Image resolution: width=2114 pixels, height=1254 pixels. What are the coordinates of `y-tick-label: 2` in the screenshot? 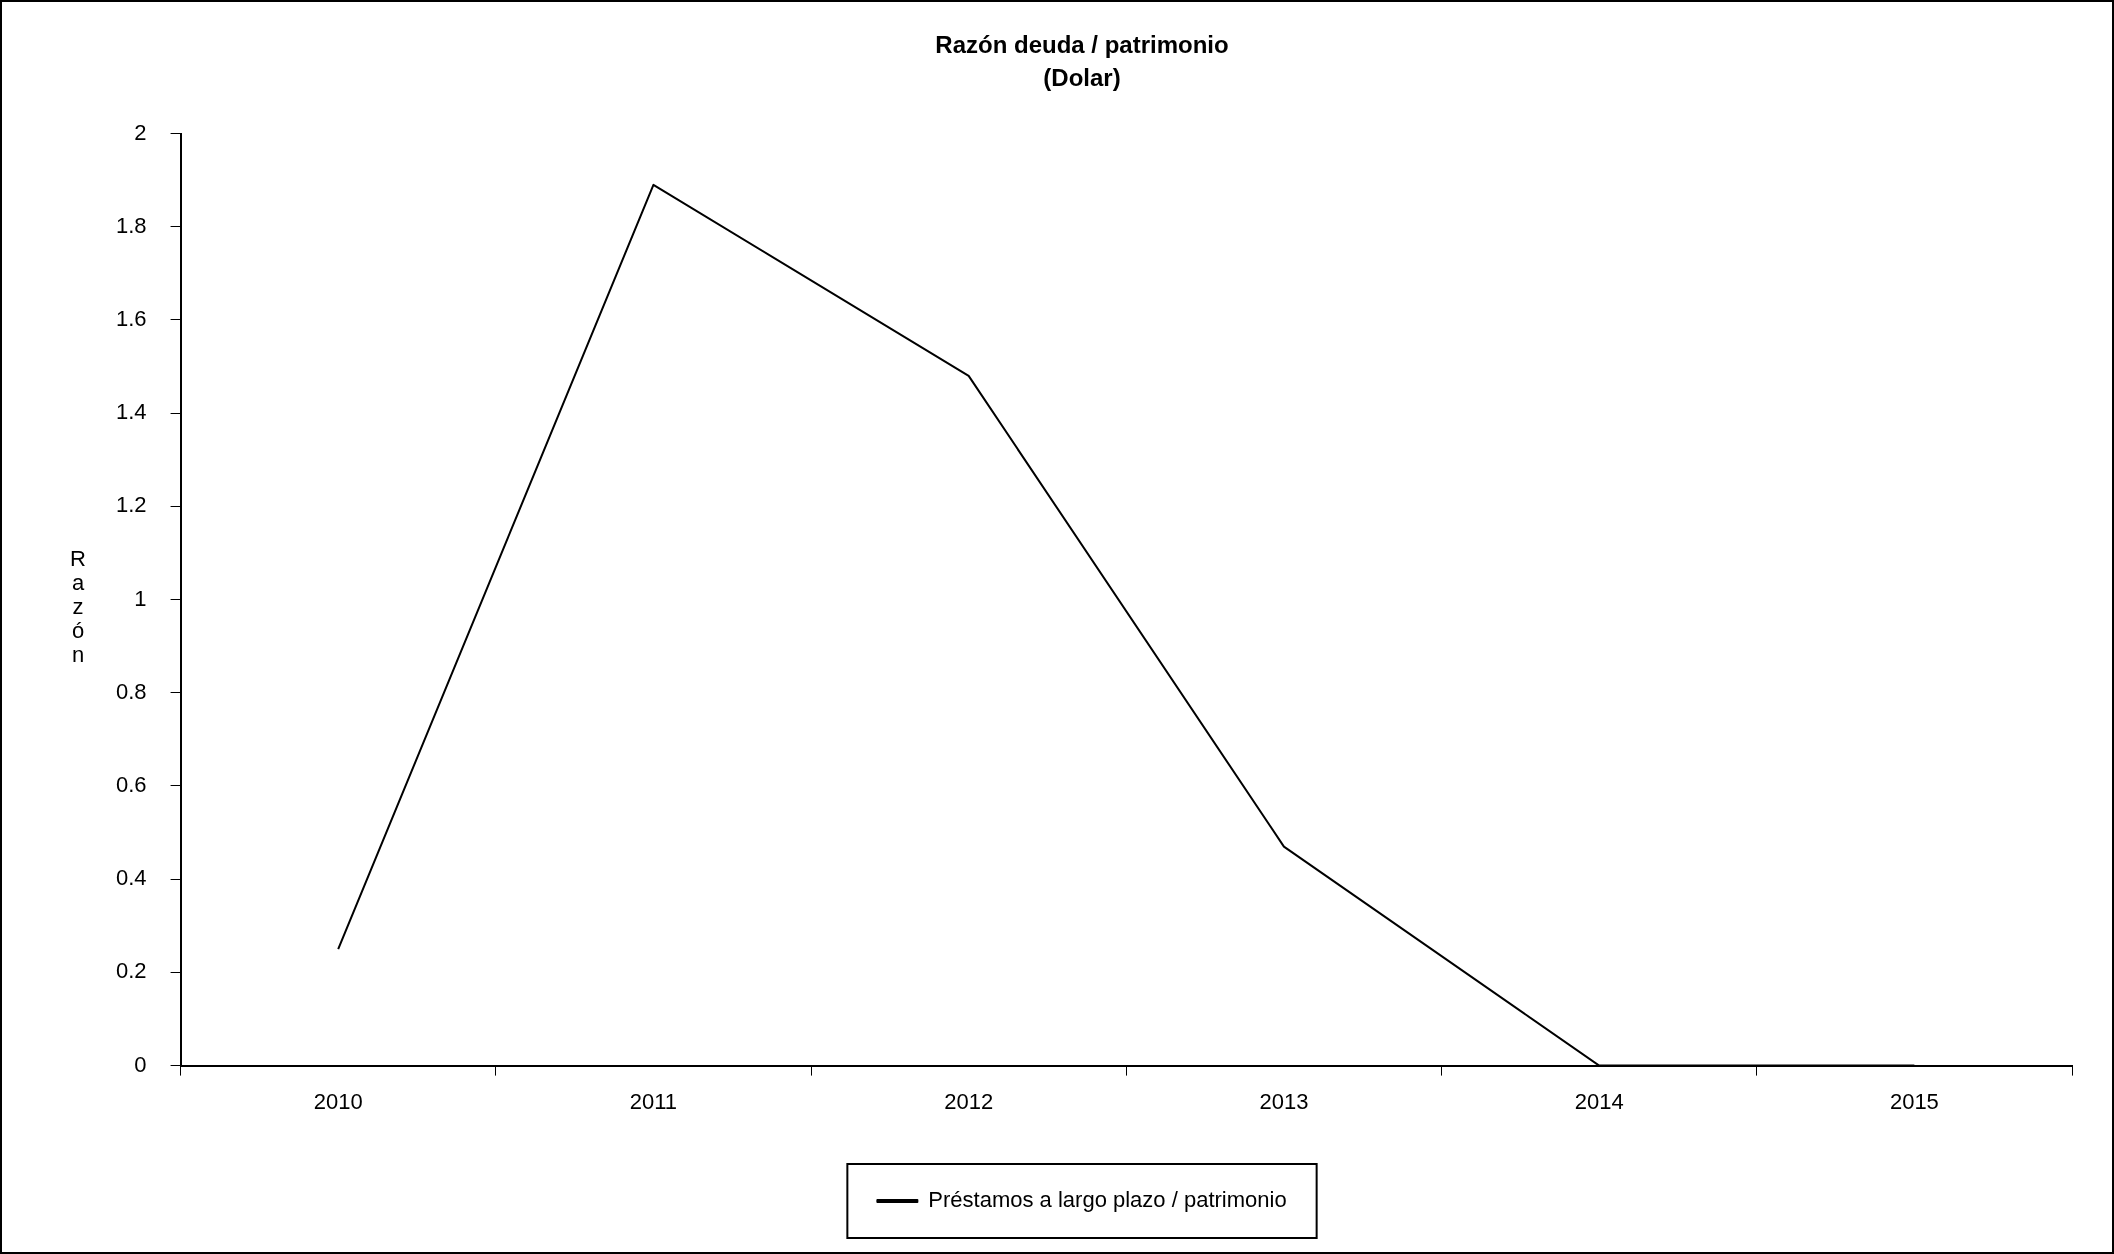 It's located at (140, 132).